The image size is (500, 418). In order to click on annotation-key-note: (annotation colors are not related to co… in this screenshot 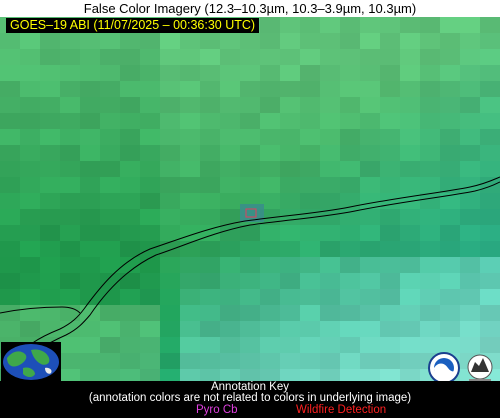, I will do `click(250, 398)`.